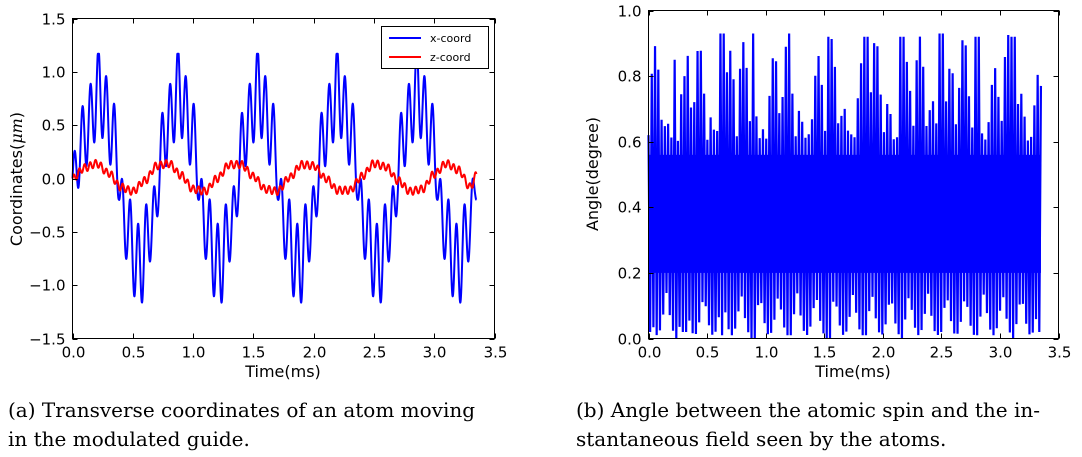 This screenshot has height=457, width=1082. Describe the element at coordinates (16, 131) in the screenshot. I see `chart-a-y-axis-unit: μm` at that location.